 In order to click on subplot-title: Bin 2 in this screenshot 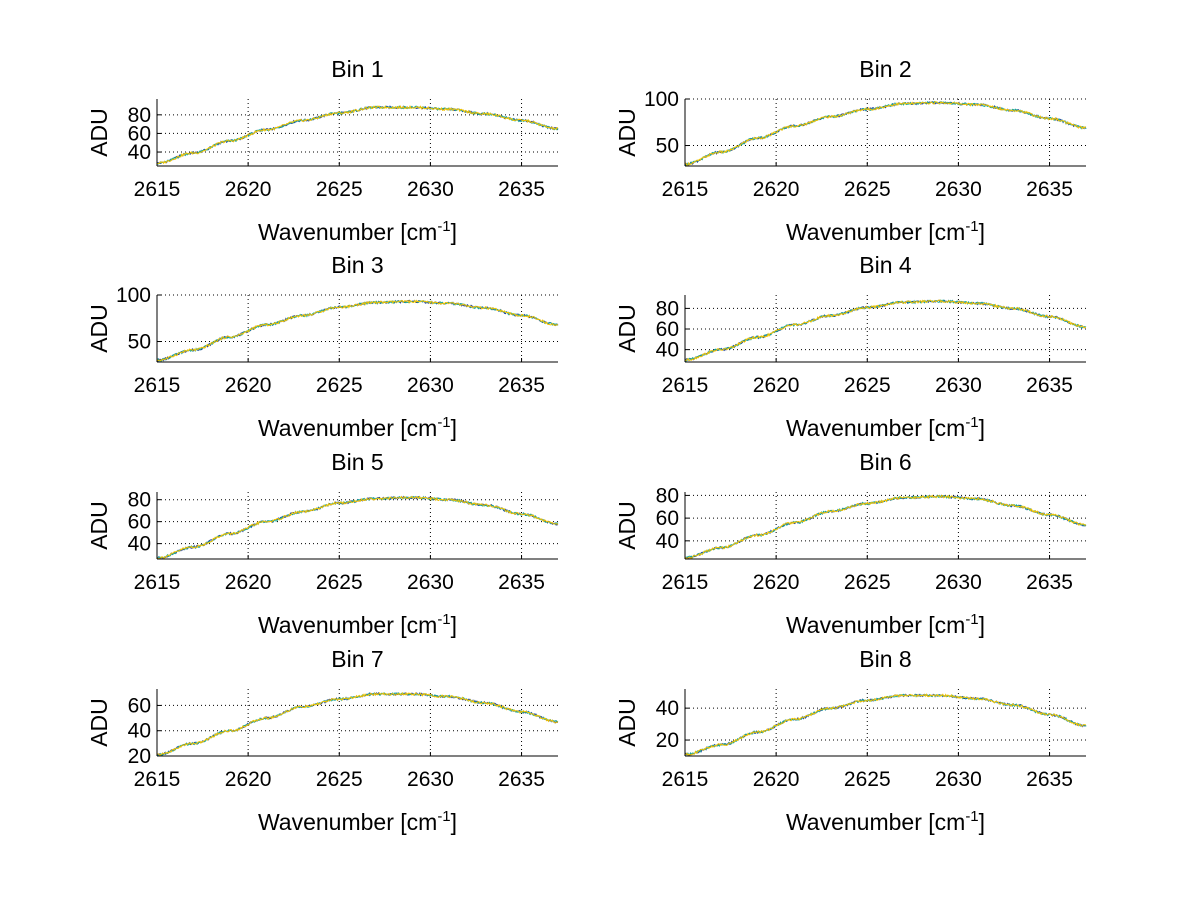, I will do `click(885, 69)`.